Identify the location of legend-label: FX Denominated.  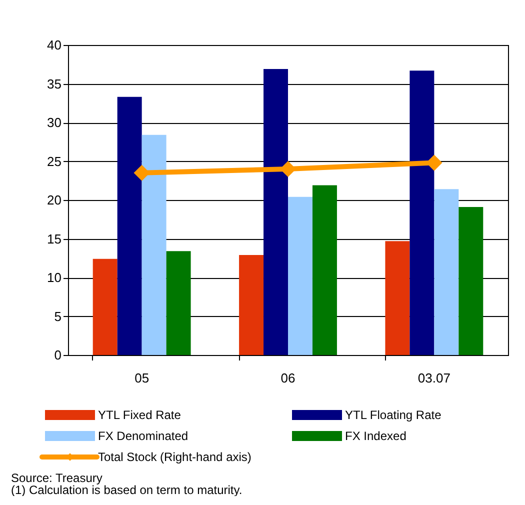
(143, 436).